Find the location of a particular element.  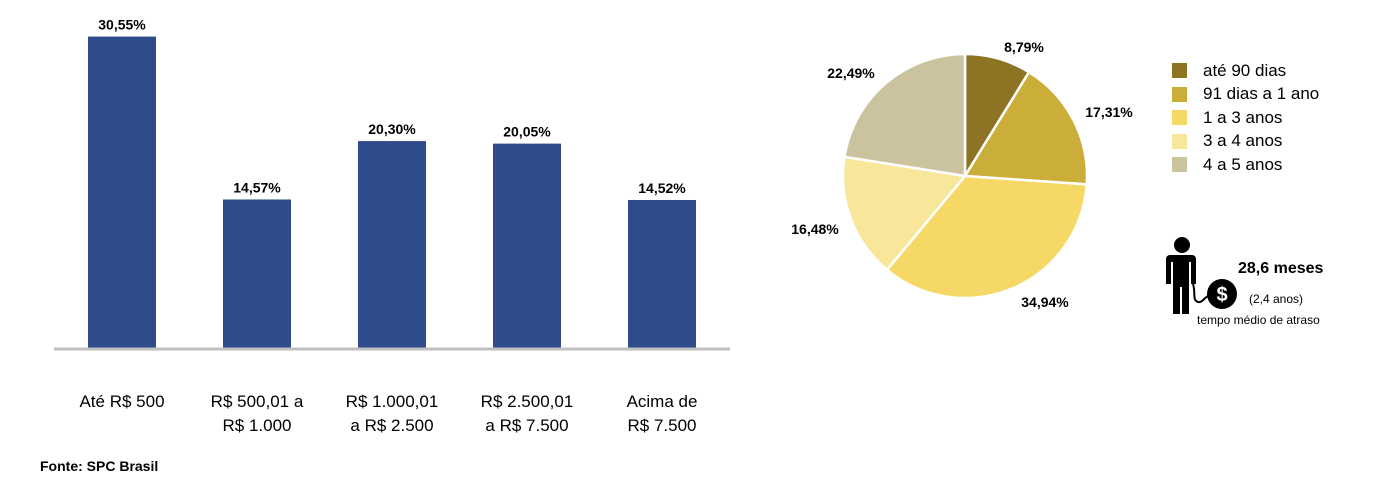

legend-label: 4 a 5 anos is located at coordinates (1243, 164).